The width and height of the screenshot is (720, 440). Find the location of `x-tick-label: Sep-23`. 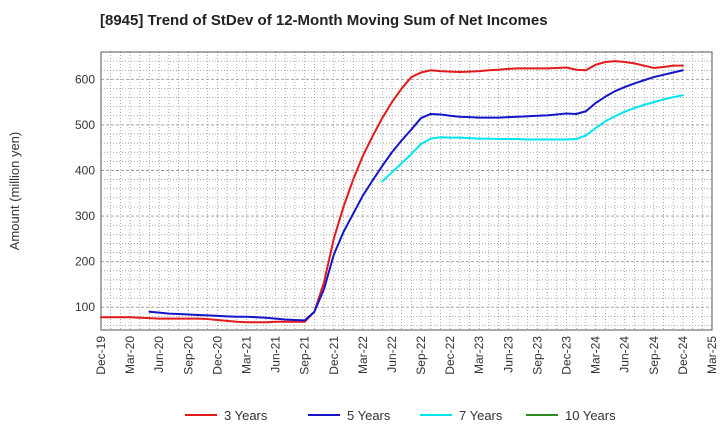

x-tick-label: Sep-23 is located at coordinates (537, 355).